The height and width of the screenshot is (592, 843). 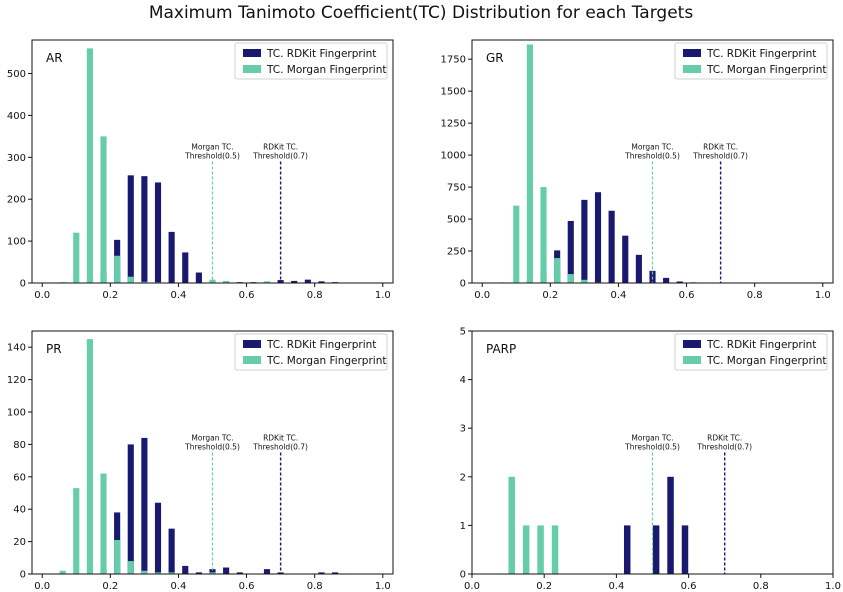 I want to click on y-tick-label: 1250, so click(x=453, y=124).